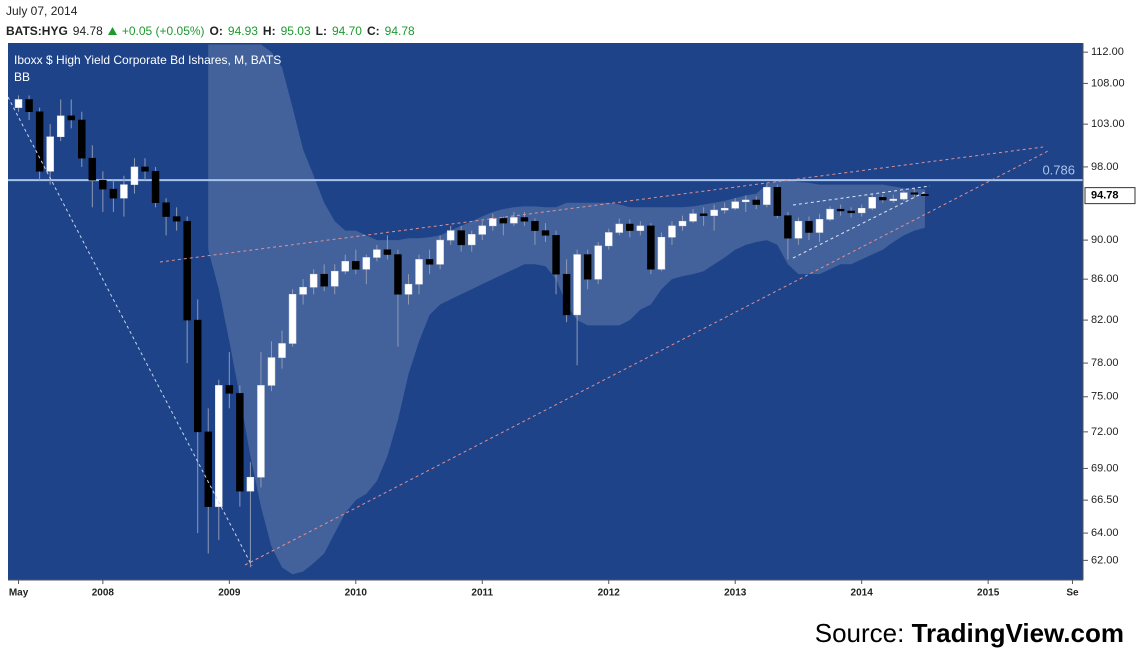  I want to click on x-tick-label: 2010, so click(356, 593).